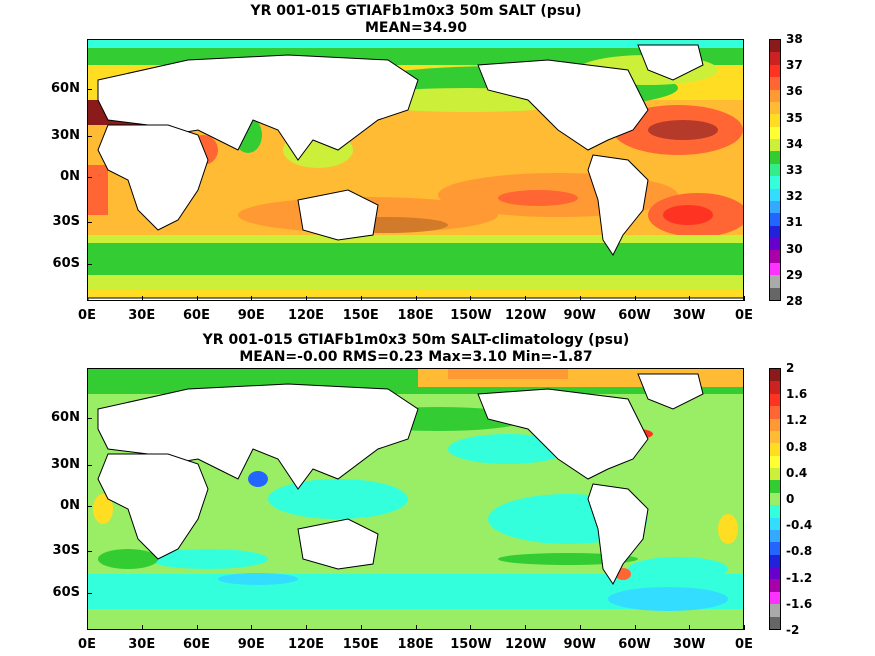 The width and height of the screenshot is (875, 656). What do you see at coordinates (799, 577) in the screenshot?
I see `colorbar-label: -1.2` at bounding box center [799, 577].